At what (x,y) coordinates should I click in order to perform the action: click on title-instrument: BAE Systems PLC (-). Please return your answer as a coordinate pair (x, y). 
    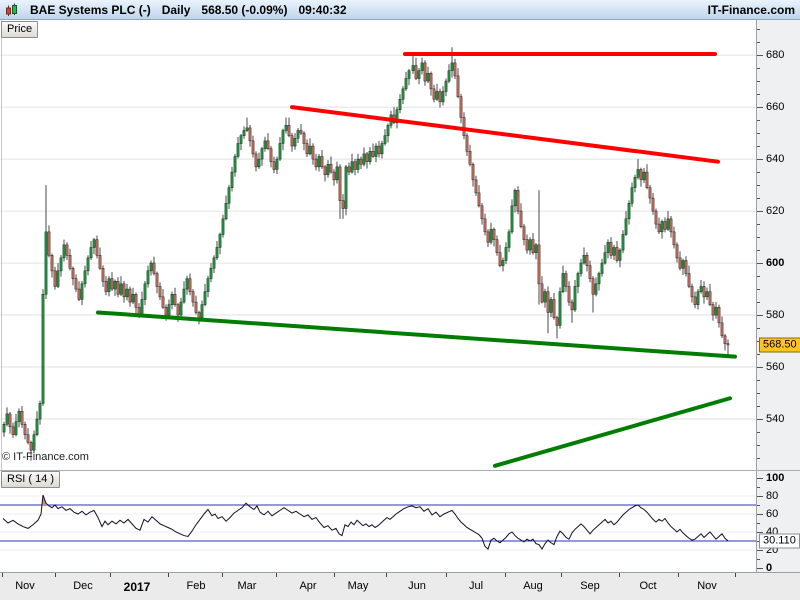
    Looking at the image, I should click on (90, 9).